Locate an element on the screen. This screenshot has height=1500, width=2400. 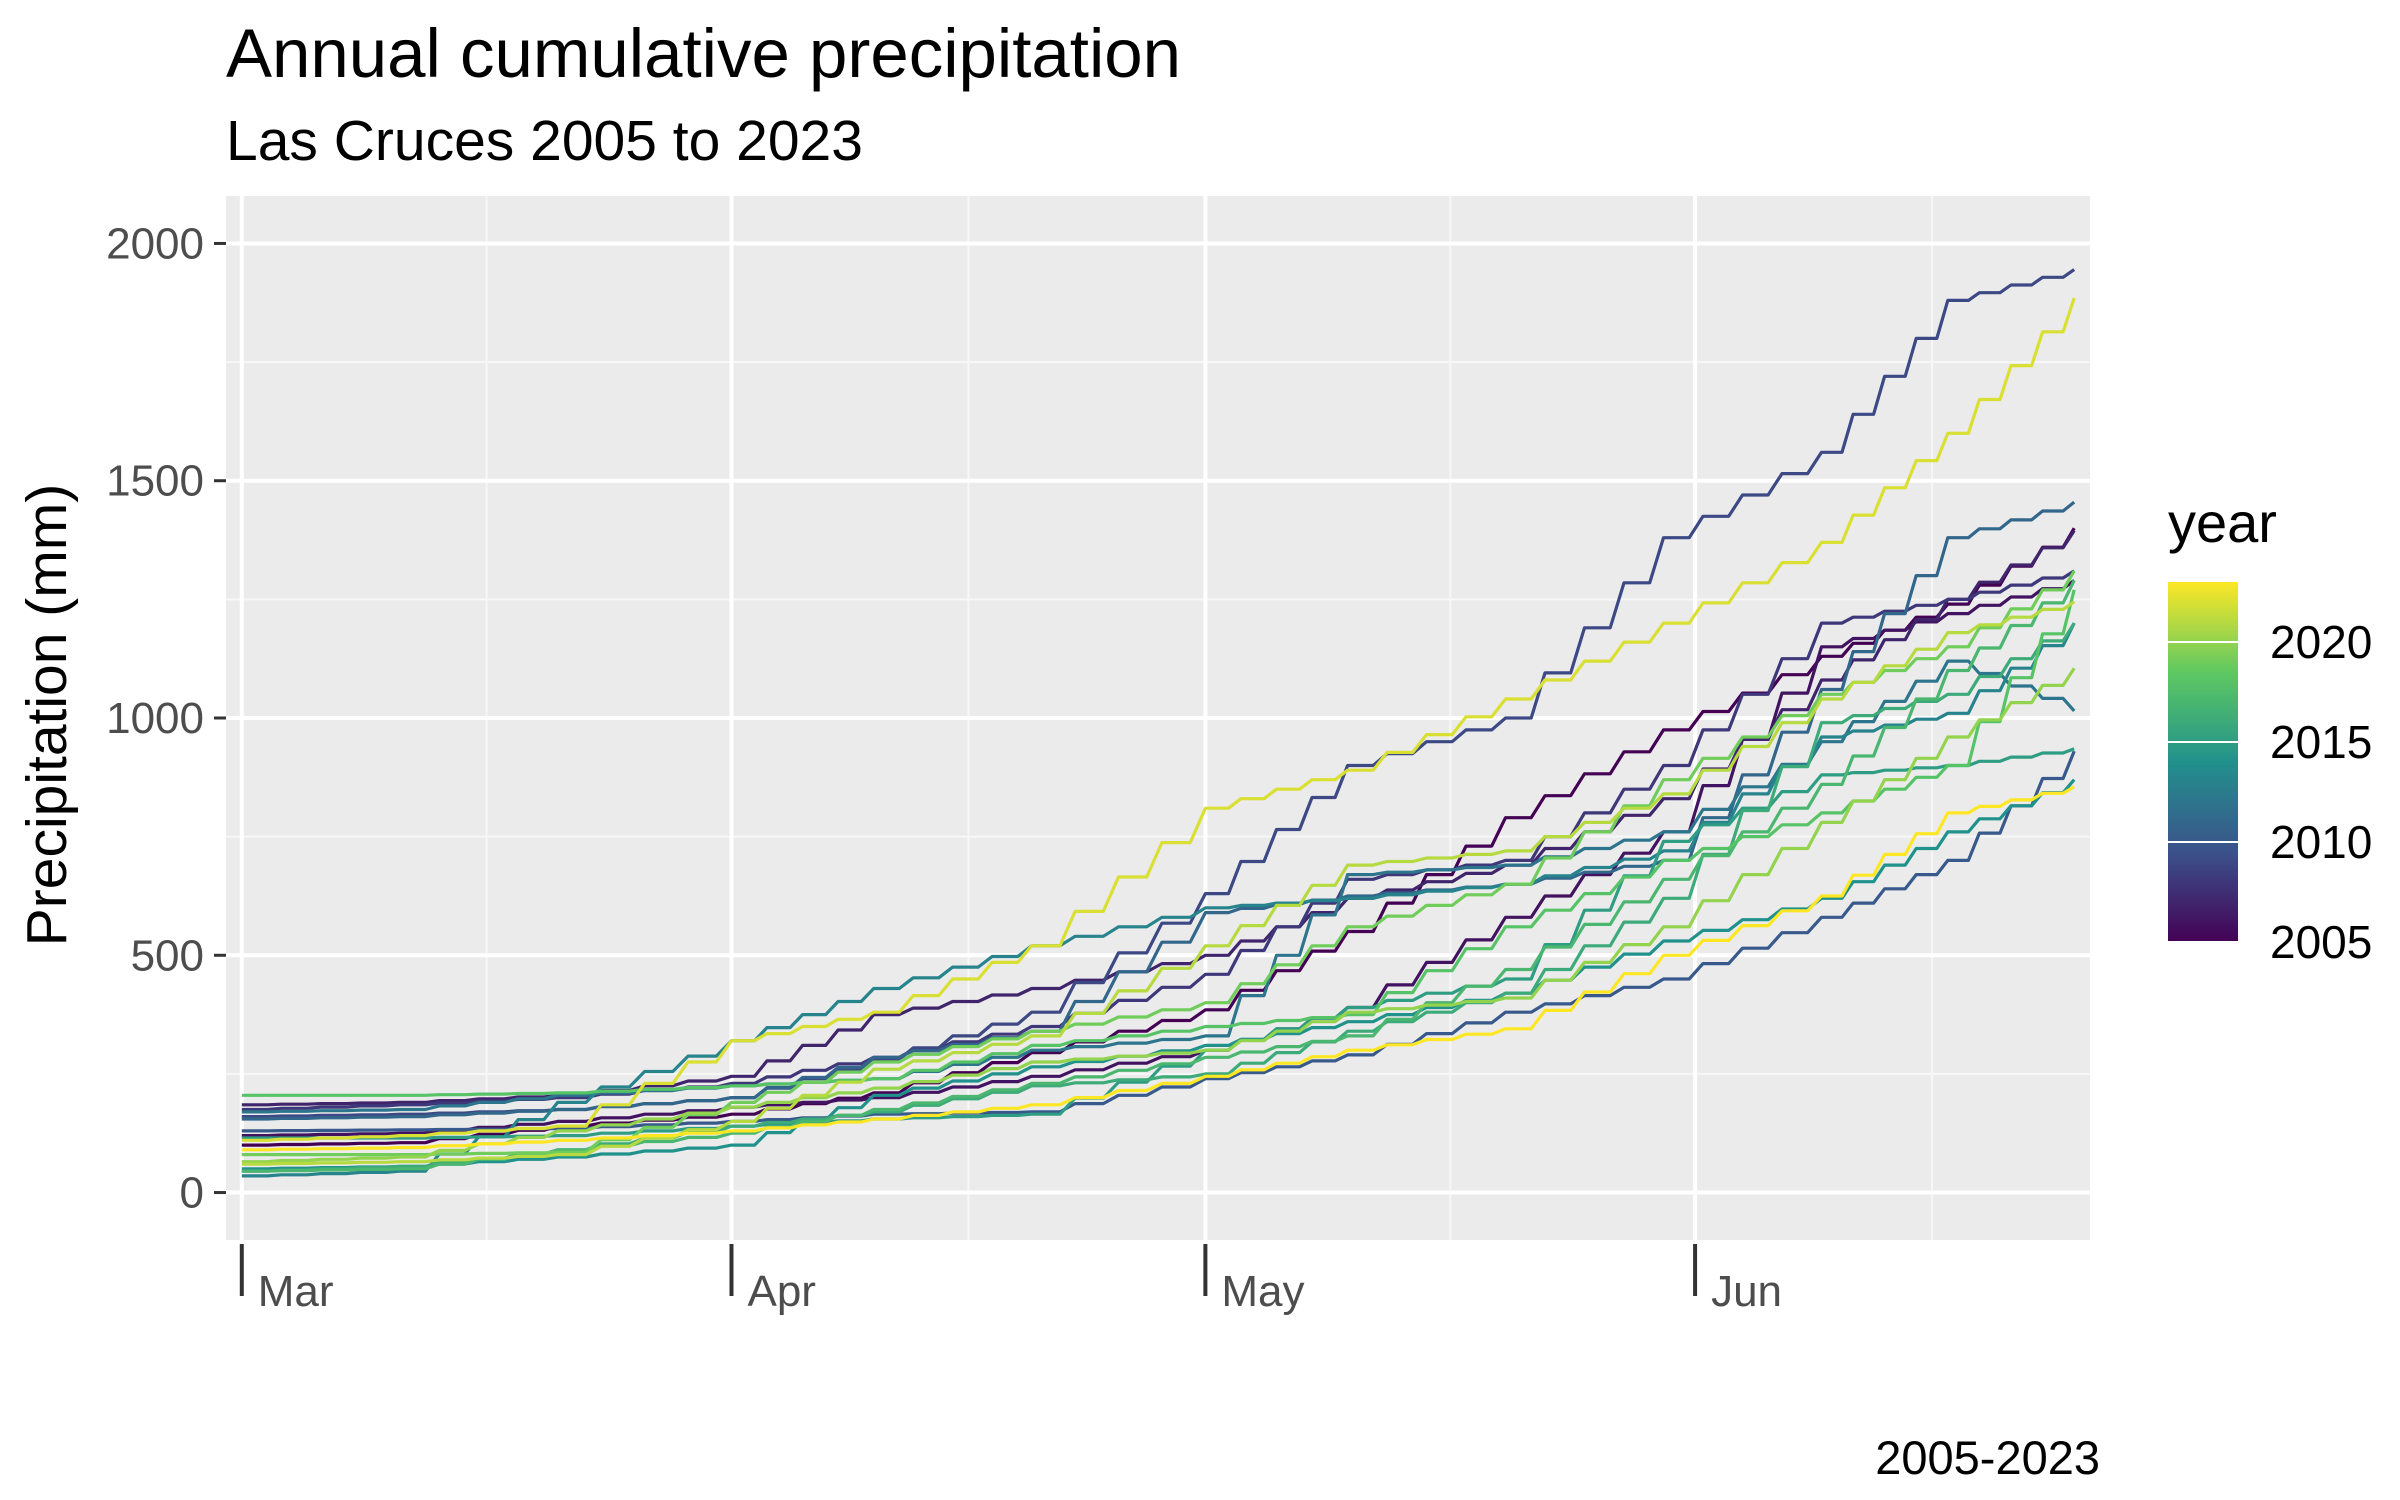
x-tick-label: Apr is located at coordinates (781, 1291).